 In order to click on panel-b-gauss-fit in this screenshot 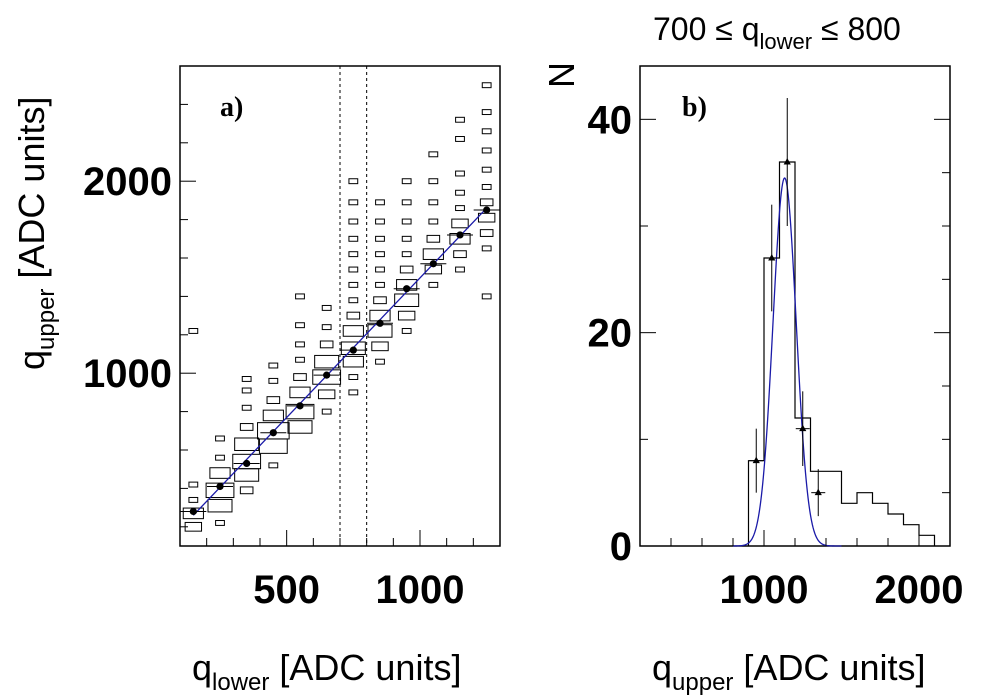, I will do `click(787, 362)`.